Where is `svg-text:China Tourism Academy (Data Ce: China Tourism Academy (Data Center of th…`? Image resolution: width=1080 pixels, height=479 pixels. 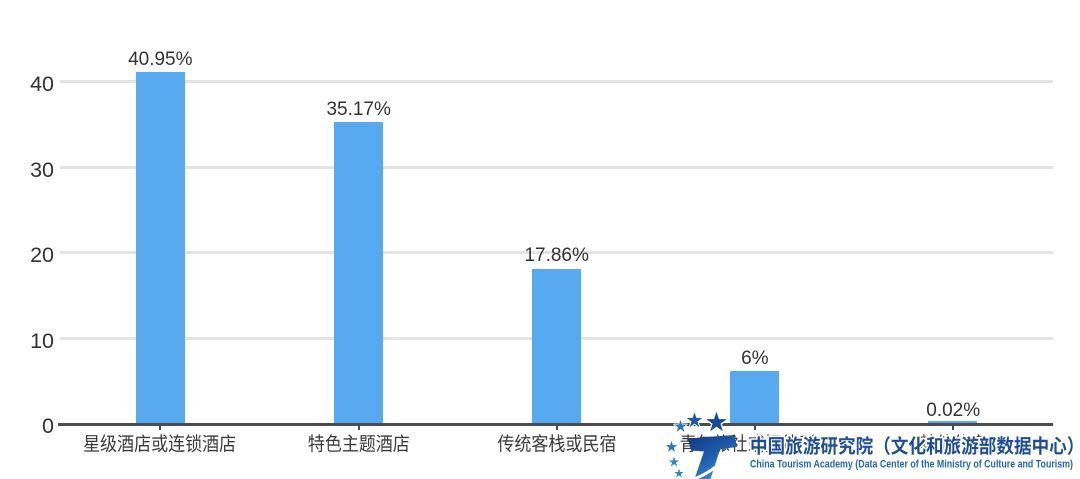 svg-text:China Tourism Academy (Data Ce: China Tourism Academy (Data Center of th… is located at coordinates (911, 464).